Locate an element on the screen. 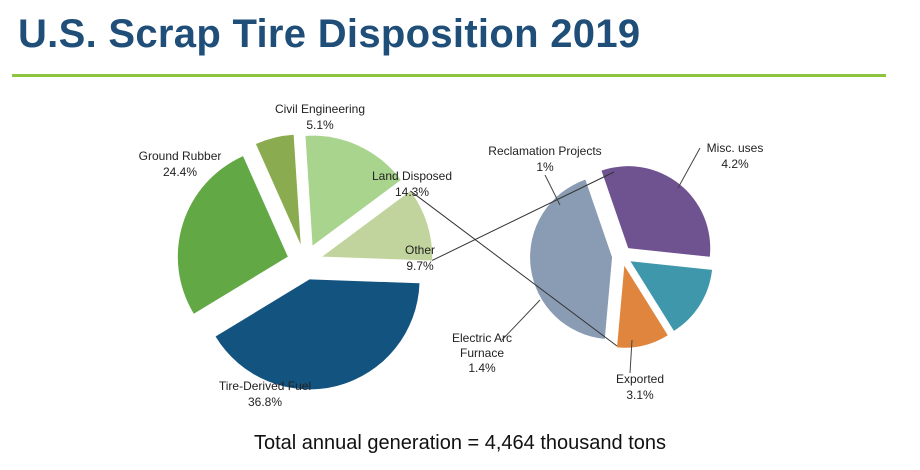  slice-reclamation-projects is located at coordinates (642, 306).